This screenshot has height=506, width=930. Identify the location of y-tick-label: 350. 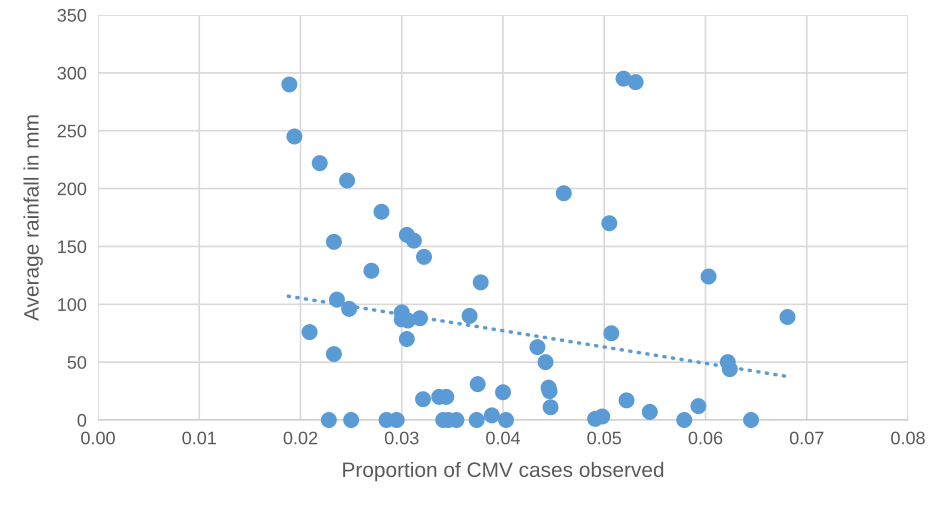
(71, 15).